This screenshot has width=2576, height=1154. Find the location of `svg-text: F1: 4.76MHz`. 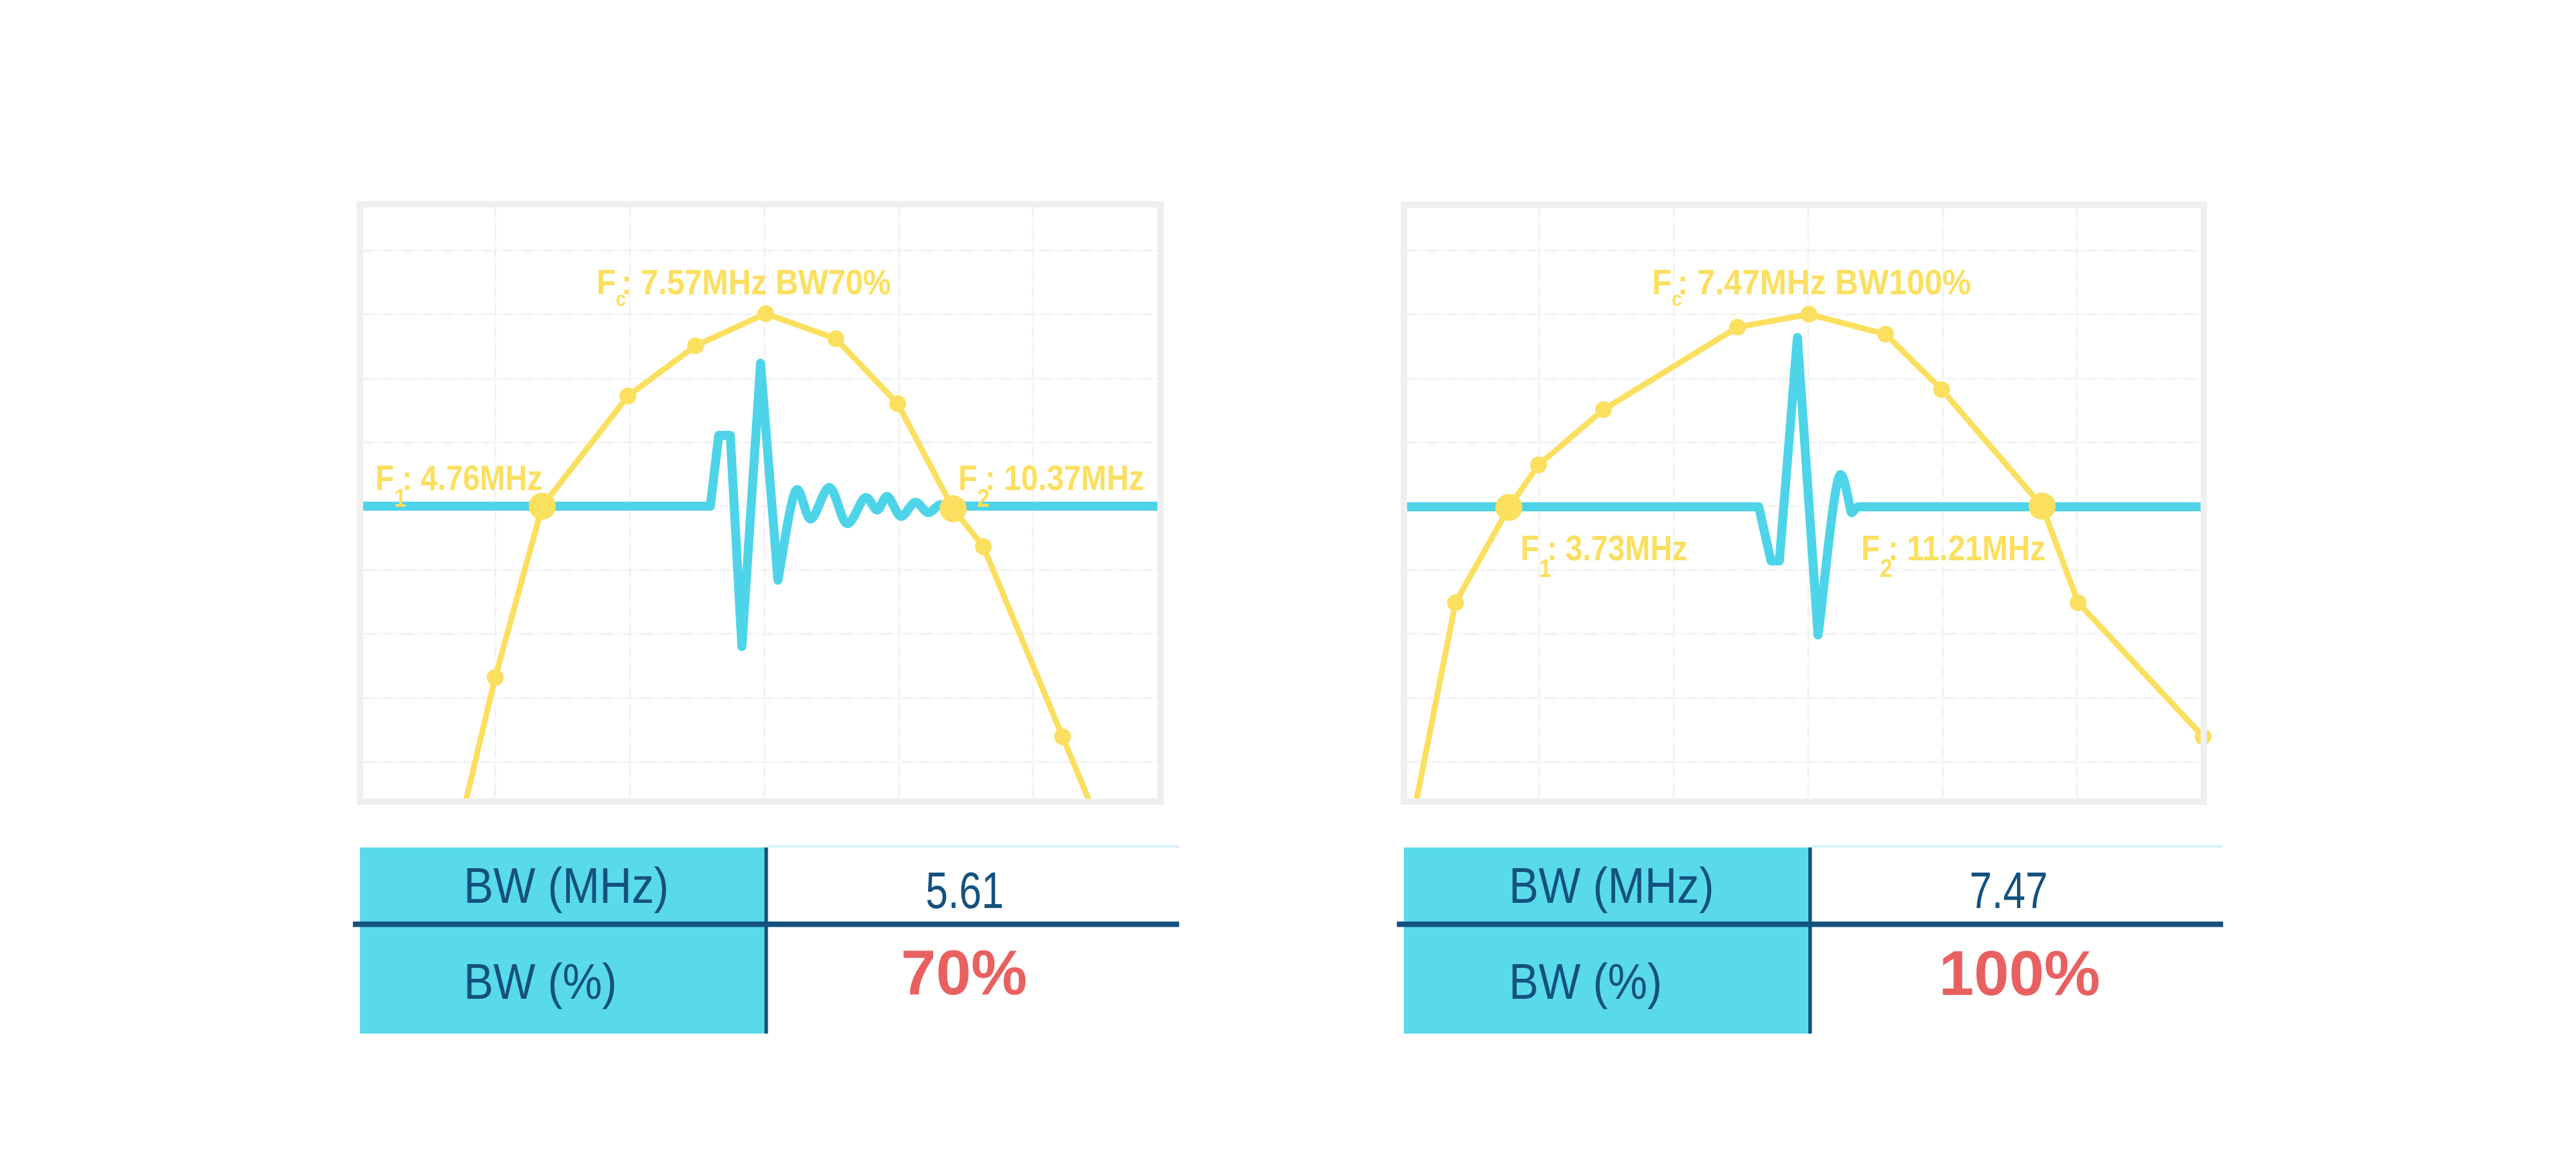

svg-text: F1: 4.76MHz is located at coordinates (459, 486).